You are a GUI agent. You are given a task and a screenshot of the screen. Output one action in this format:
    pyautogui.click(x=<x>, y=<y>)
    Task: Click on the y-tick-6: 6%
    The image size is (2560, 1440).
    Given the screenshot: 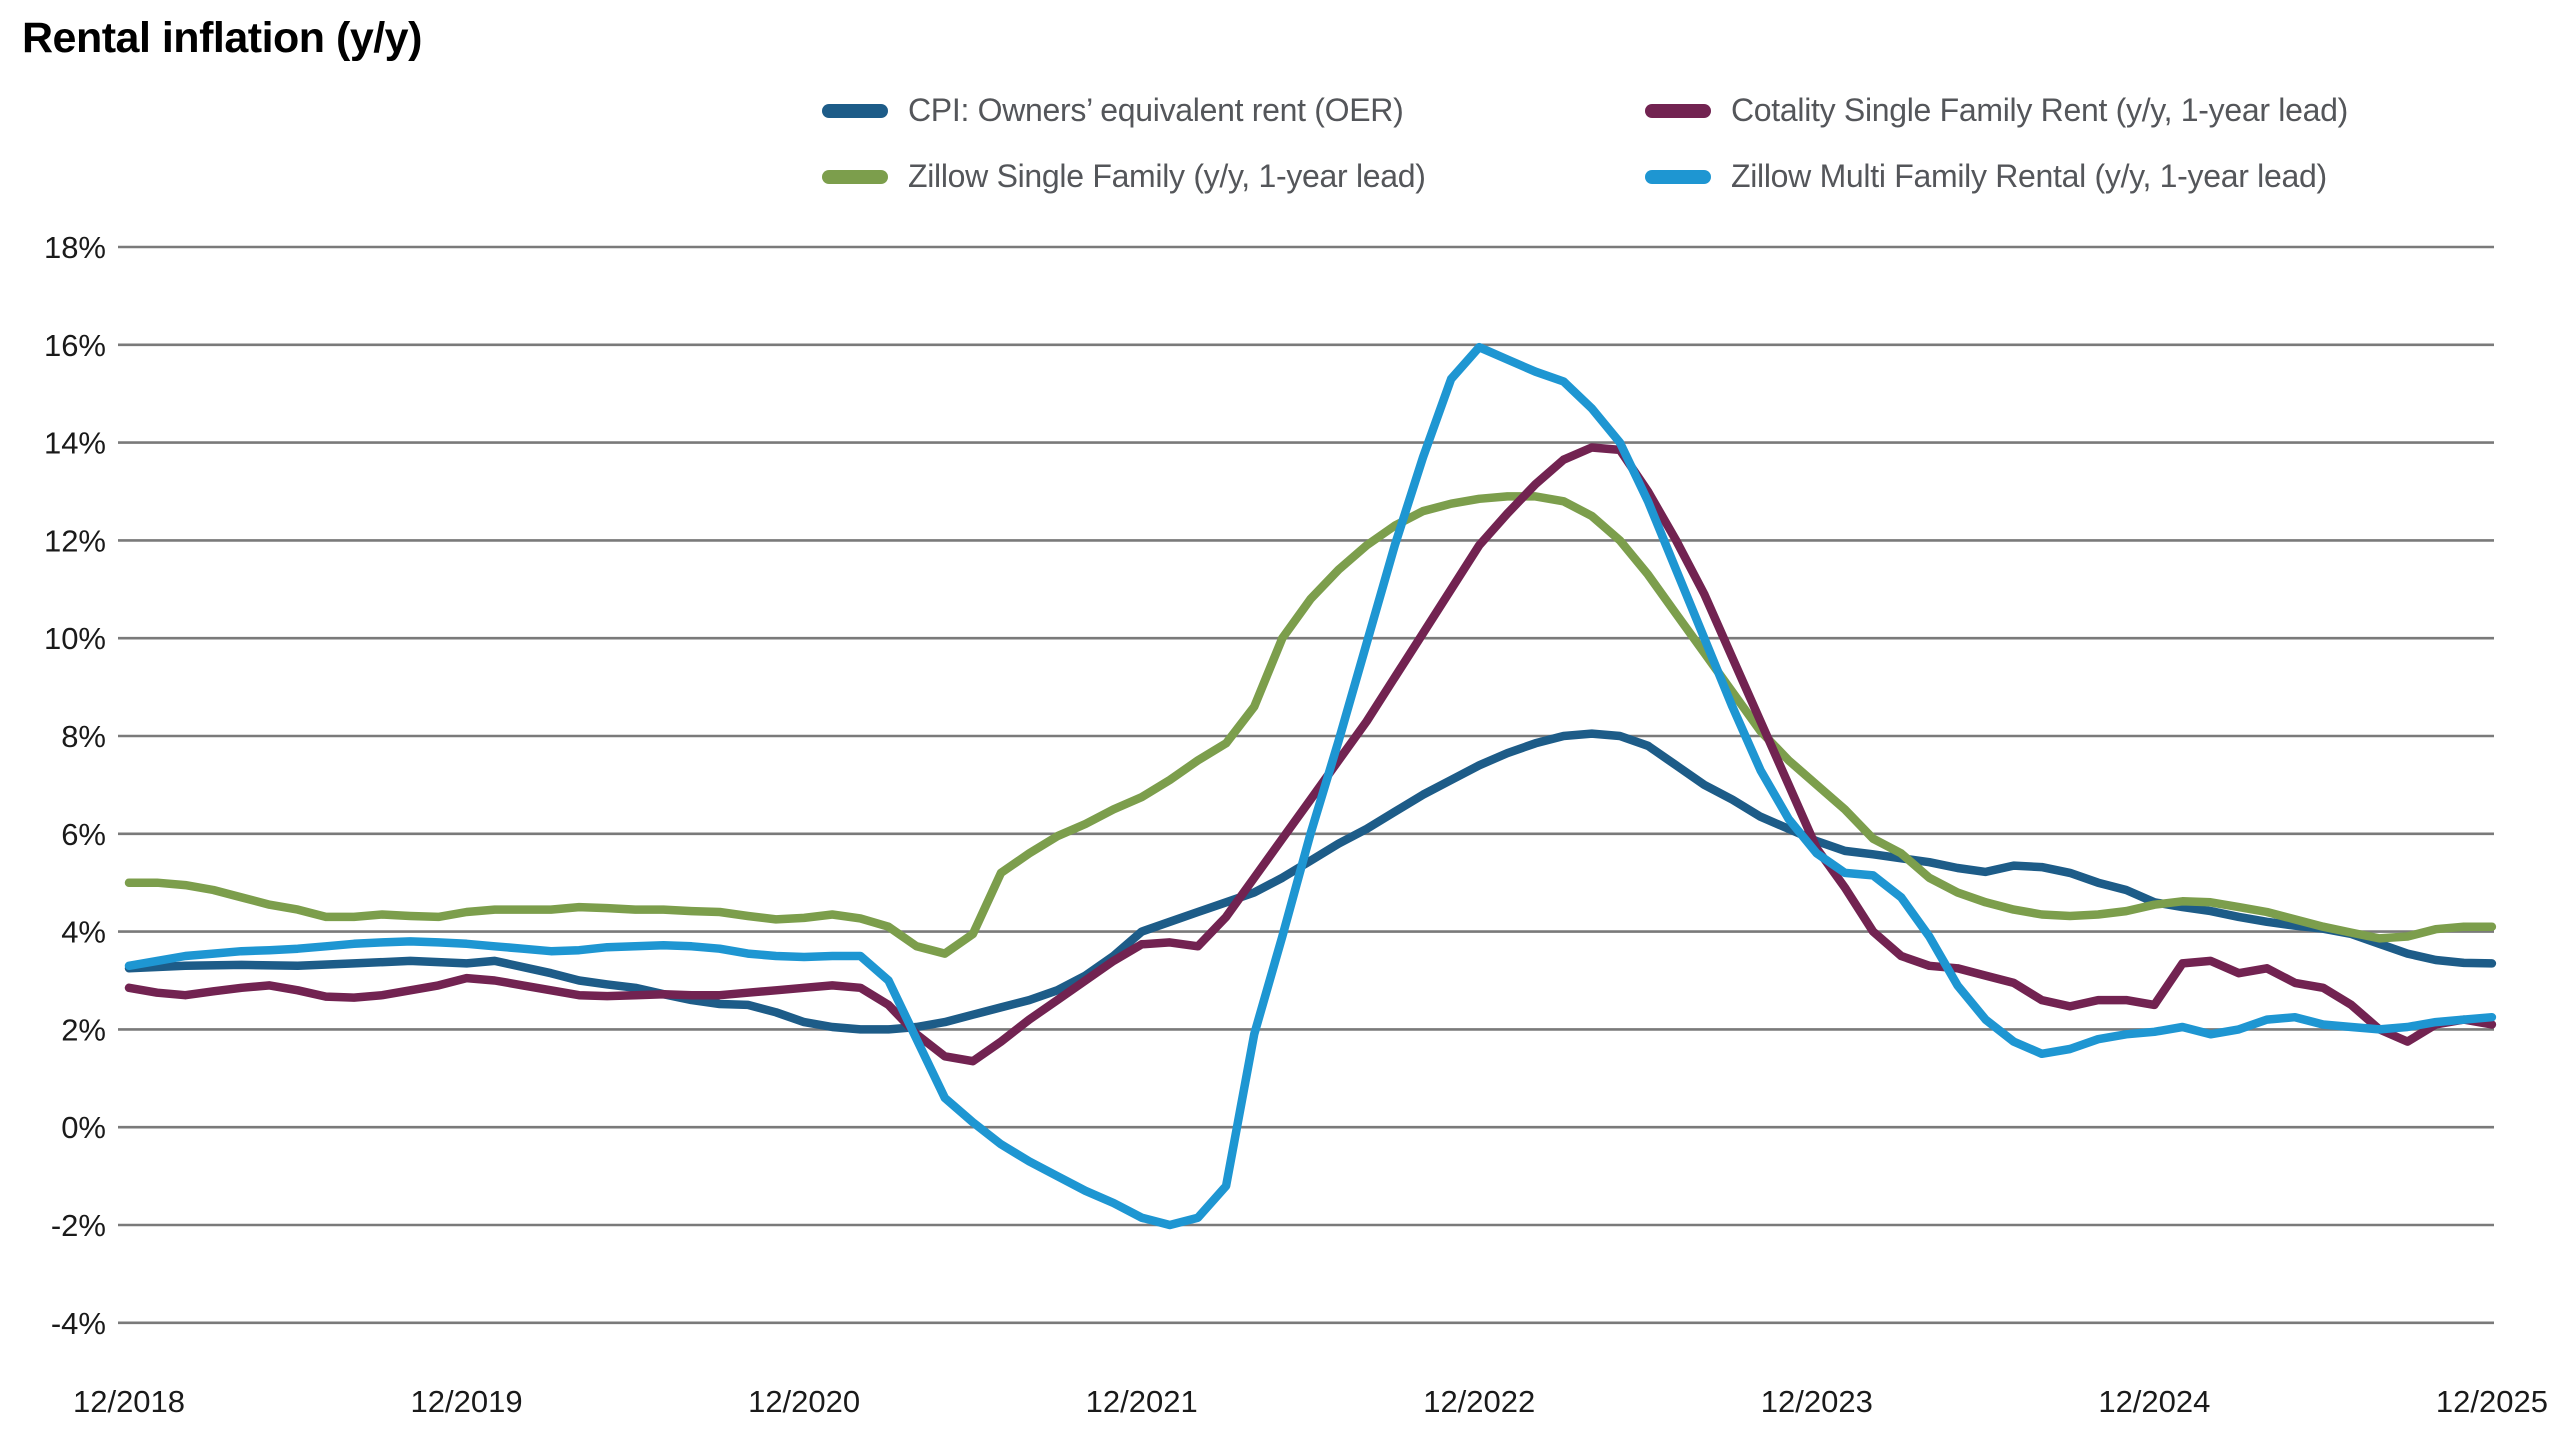 What is the action you would take?
    pyautogui.click(x=83, y=834)
    